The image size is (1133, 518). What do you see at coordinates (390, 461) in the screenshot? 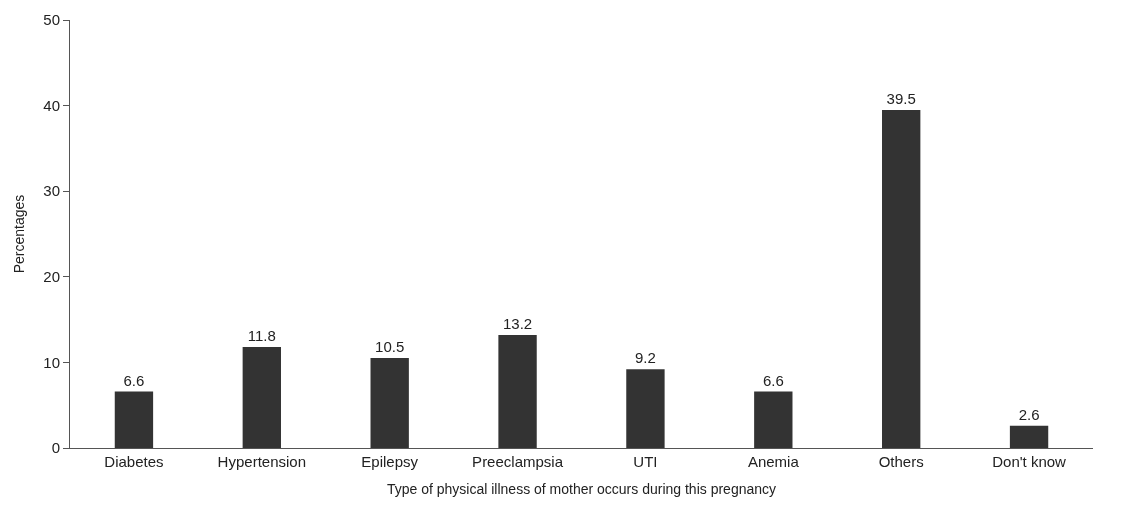
I see `x-tick-label: Epilepsy` at bounding box center [390, 461].